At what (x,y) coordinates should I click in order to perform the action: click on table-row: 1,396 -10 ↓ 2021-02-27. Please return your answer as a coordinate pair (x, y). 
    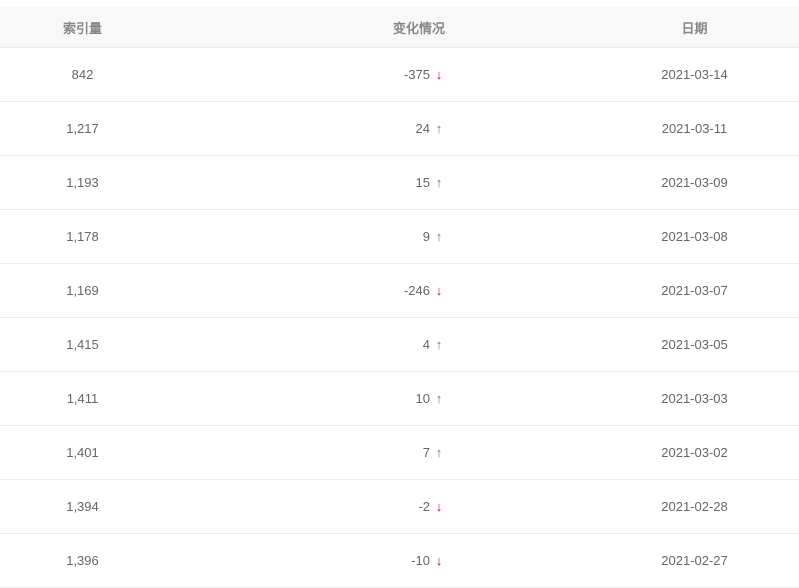
    Looking at the image, I should click on (399, 561).